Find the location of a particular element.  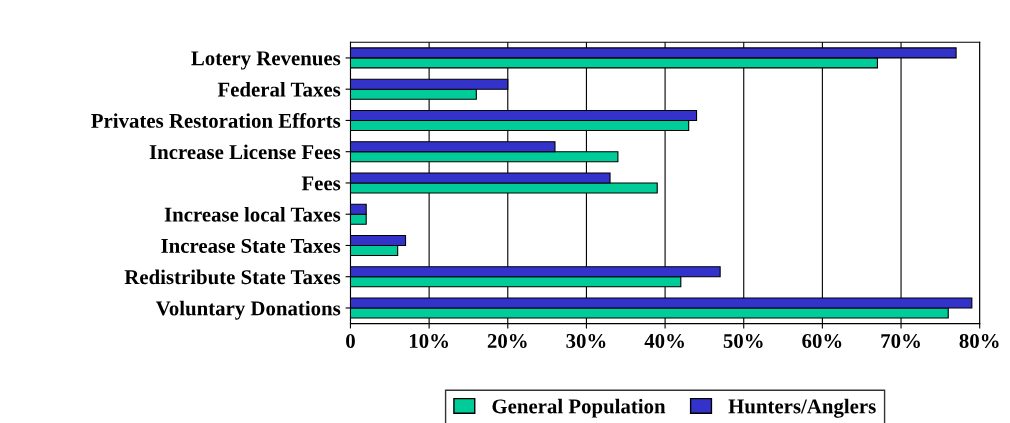

y-tick-label: Increase State Taxes is located at coordinates (251, 245).